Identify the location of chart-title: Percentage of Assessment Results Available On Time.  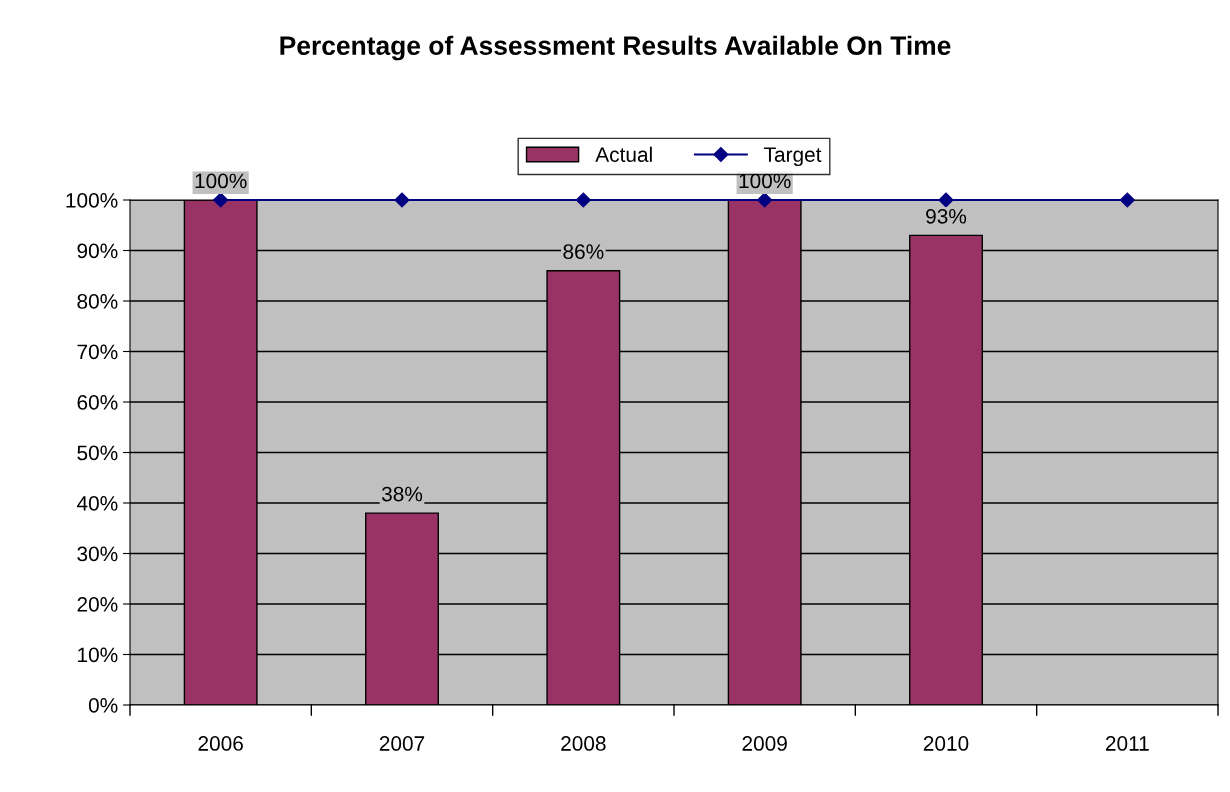
(615, 48).